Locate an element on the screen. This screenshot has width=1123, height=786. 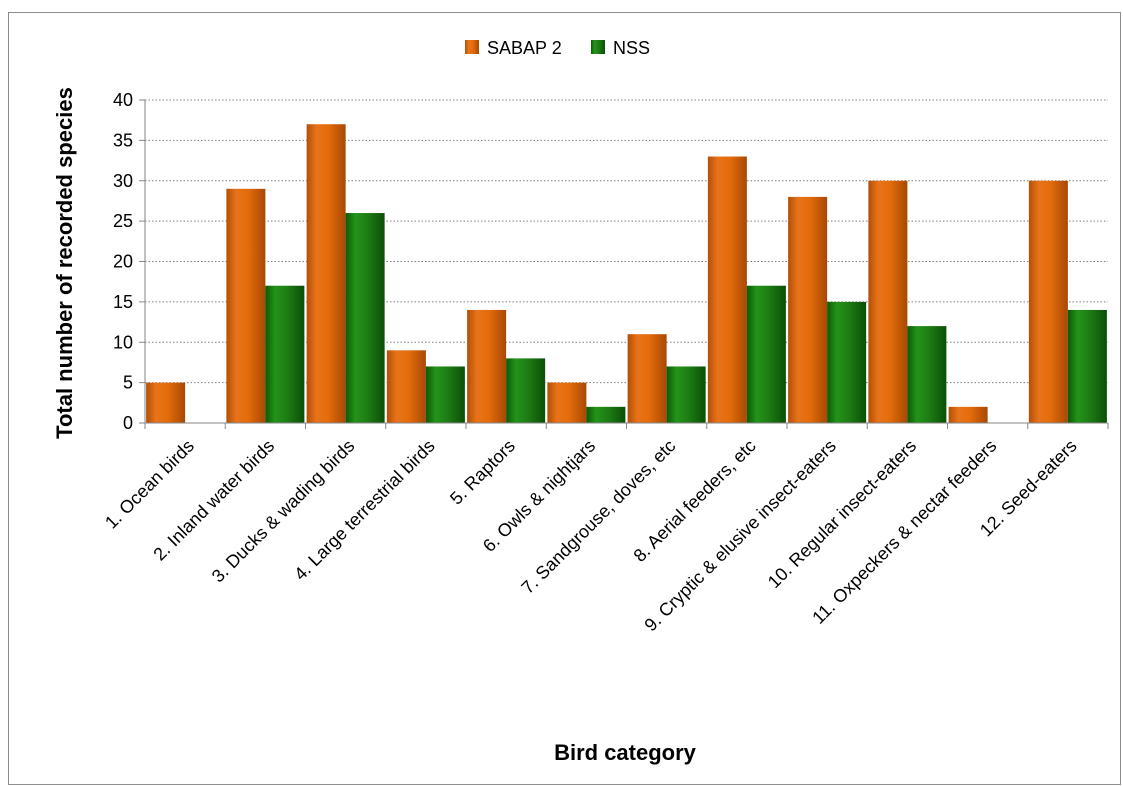
legend-swatch-sabap2 is located at coordinates (472, 47).